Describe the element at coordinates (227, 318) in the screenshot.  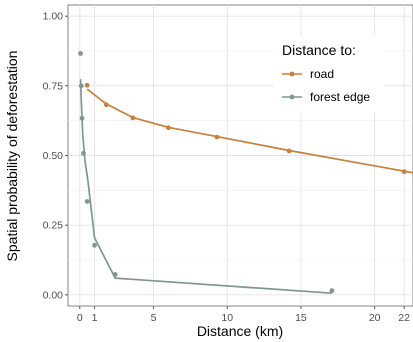
I see `x-tick-label: 10` at that location.